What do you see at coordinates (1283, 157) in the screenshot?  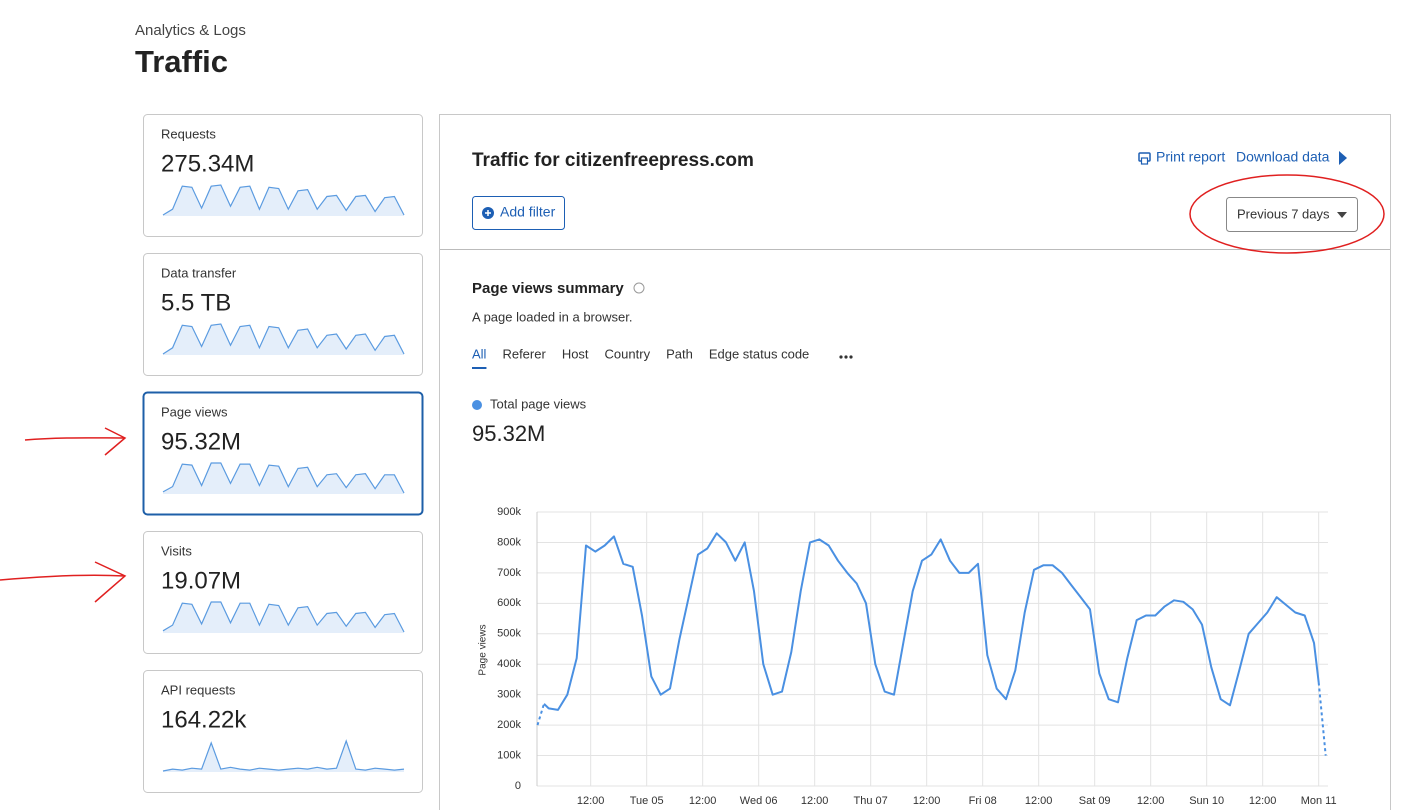 I see `download-link: Download data` at bounding box center [1283, 157].